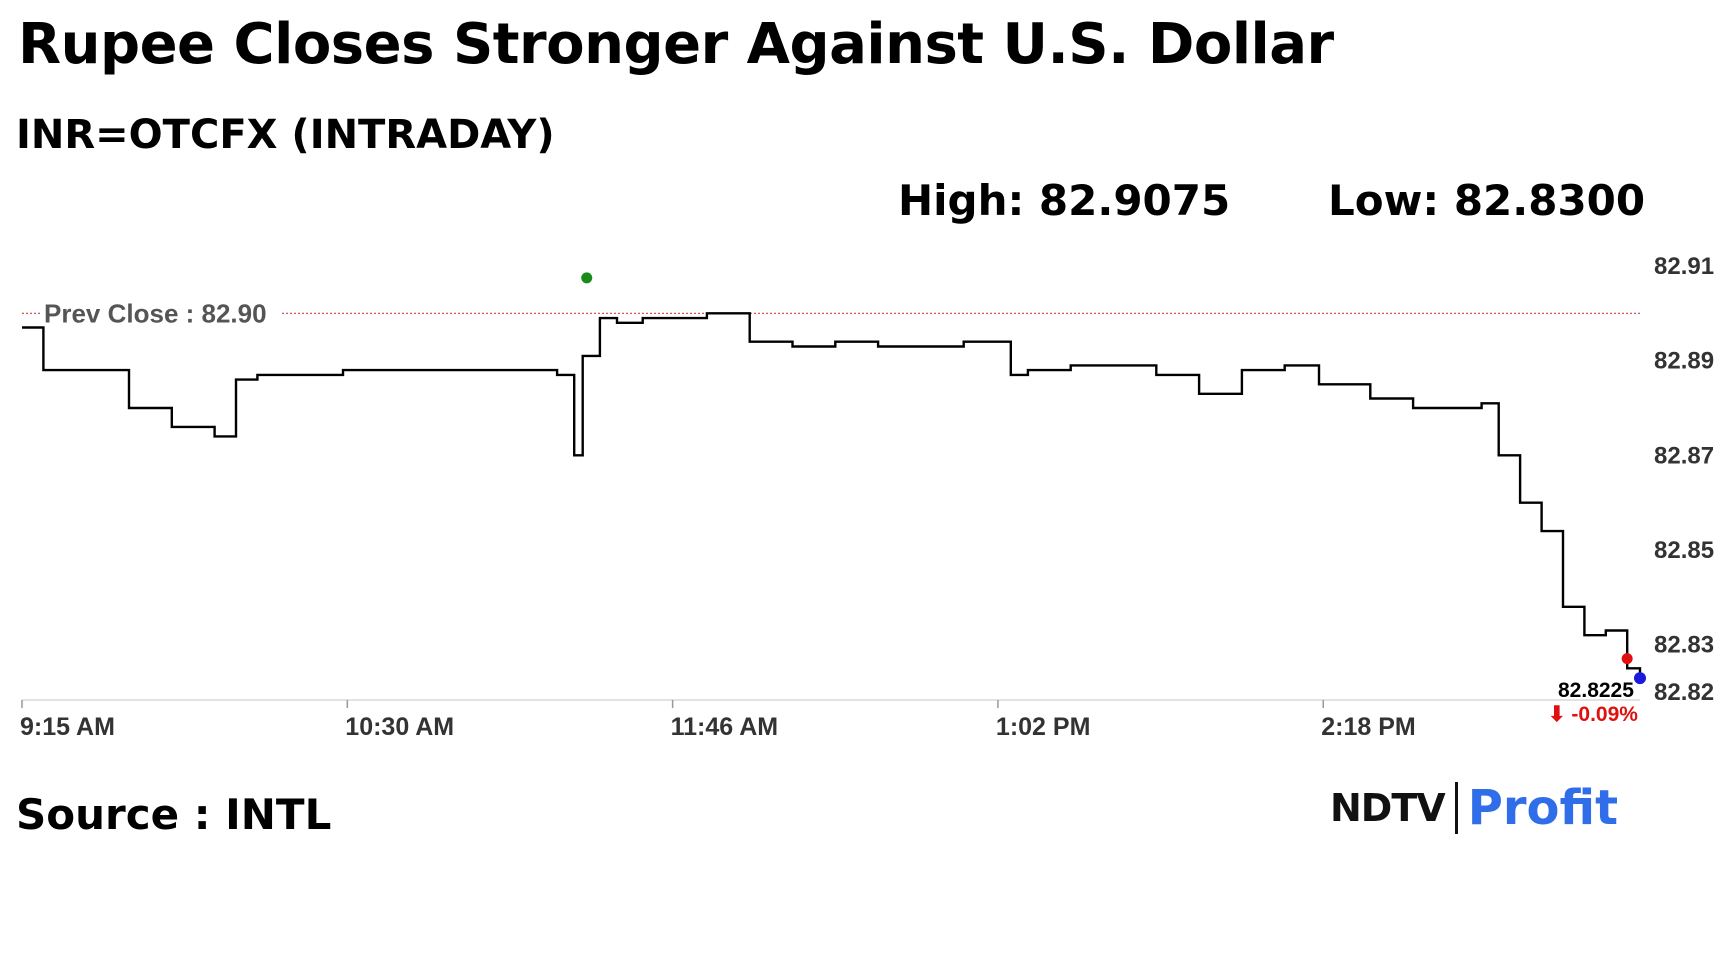  Describe the element at coordinates (1627, 659) in the screenshot. I see `low-marker-dot` at that location.